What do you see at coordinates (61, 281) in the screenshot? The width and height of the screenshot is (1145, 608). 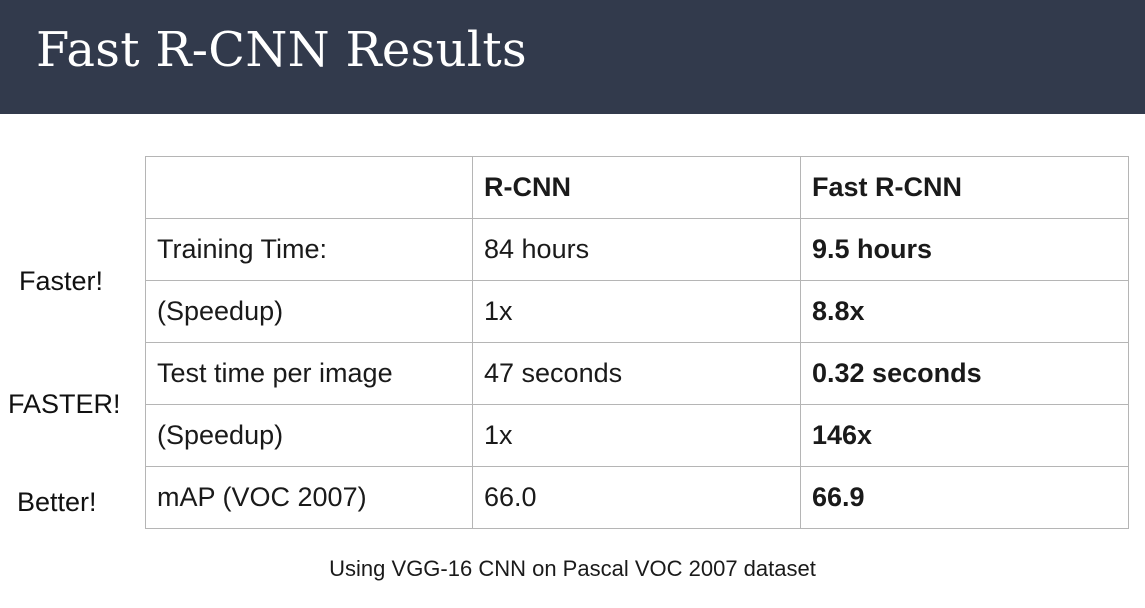 I see `side-label-faster: Faster!` at bounding box center [61, 281].